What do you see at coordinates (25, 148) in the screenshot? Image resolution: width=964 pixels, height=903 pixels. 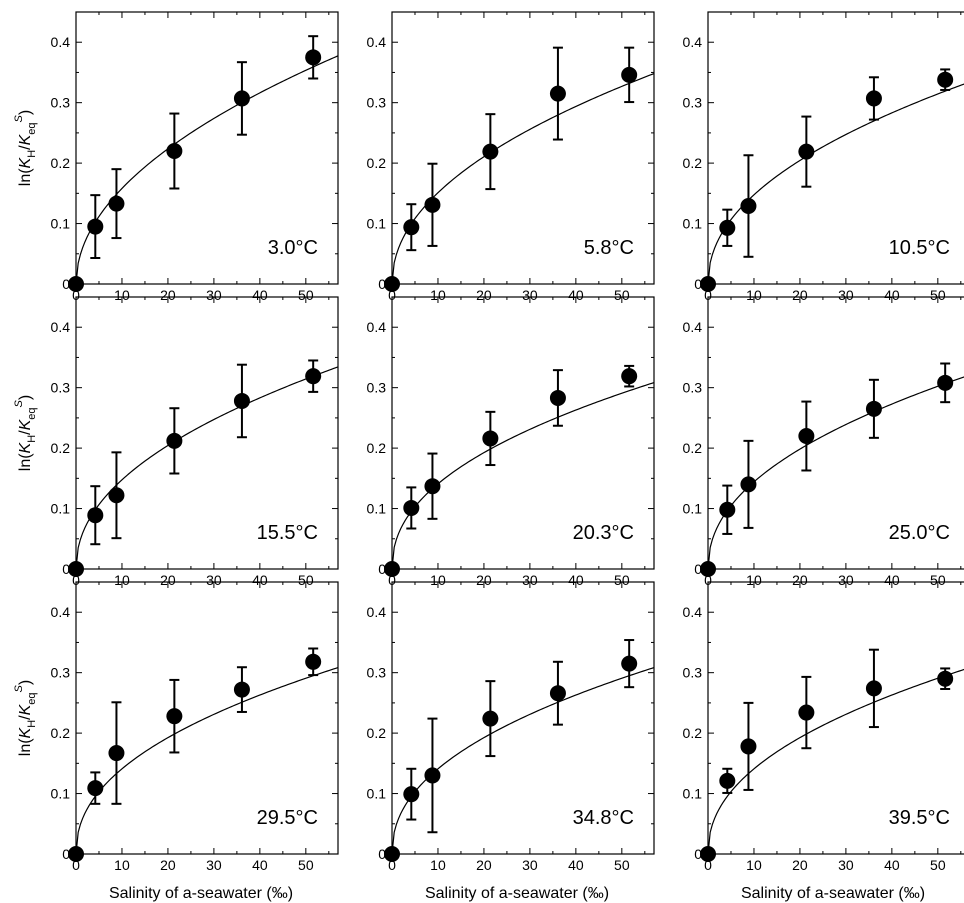 I see `y-axis-title: ln(KH/KeqS)` at bounding box center [25, 148].